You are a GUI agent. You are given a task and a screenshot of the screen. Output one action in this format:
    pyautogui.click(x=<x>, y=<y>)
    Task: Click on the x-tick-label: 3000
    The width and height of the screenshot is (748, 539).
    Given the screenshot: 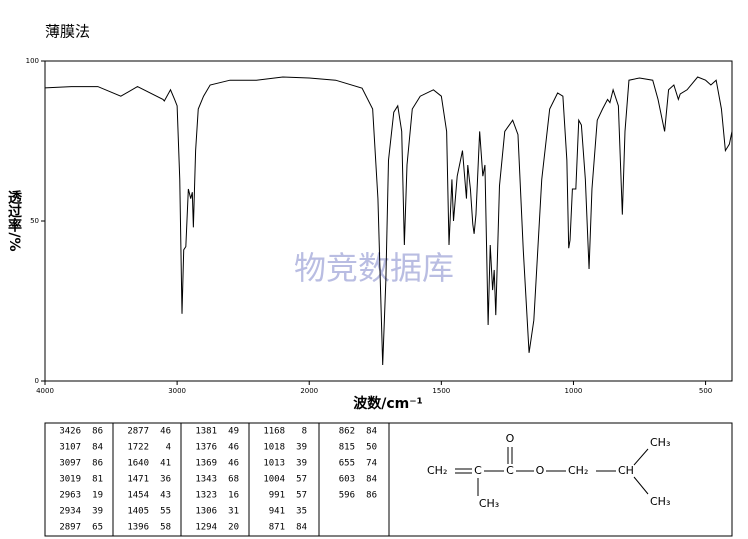 What is the action you would take?
    pyautogui.click(x=177, y=391)
    